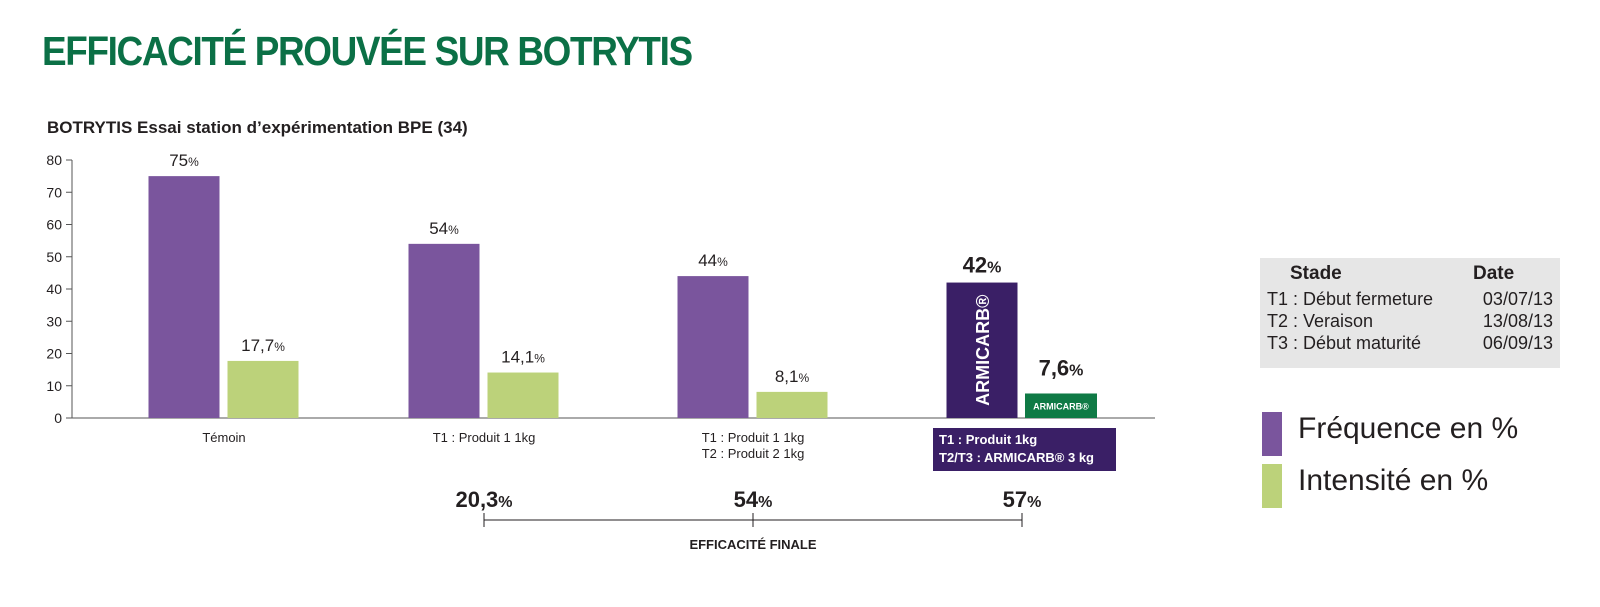 The width and height of the screenshot is (1600, 607). Describe the element at coordinates (483, 499) in the screenshot. I see `efficacy-value: 20,3%` at that location.